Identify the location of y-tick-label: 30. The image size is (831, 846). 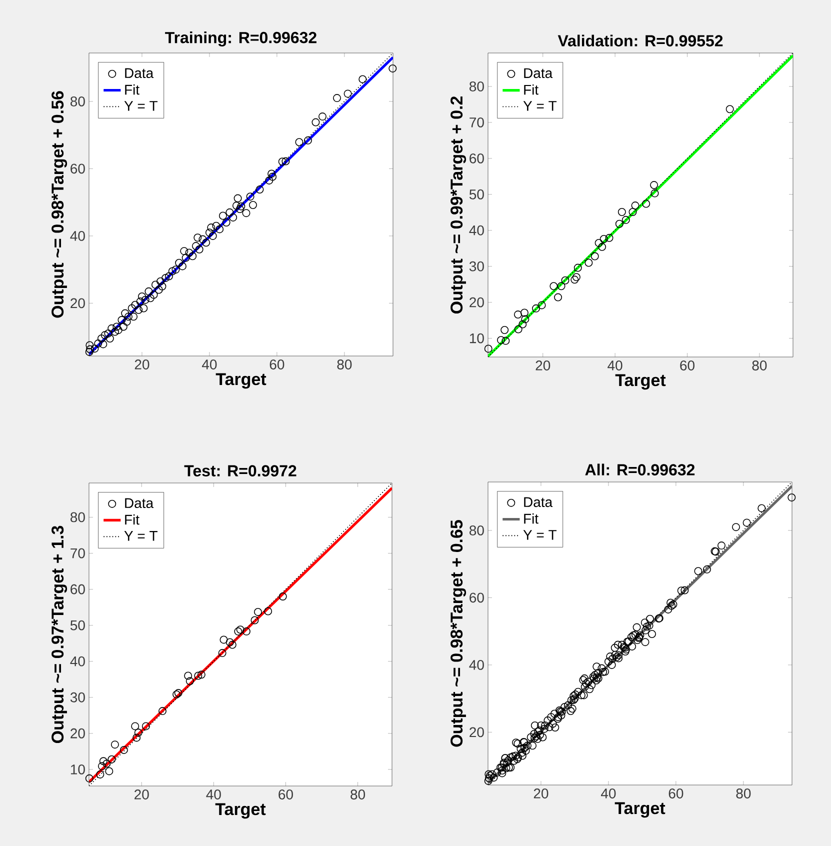
(476, 266).